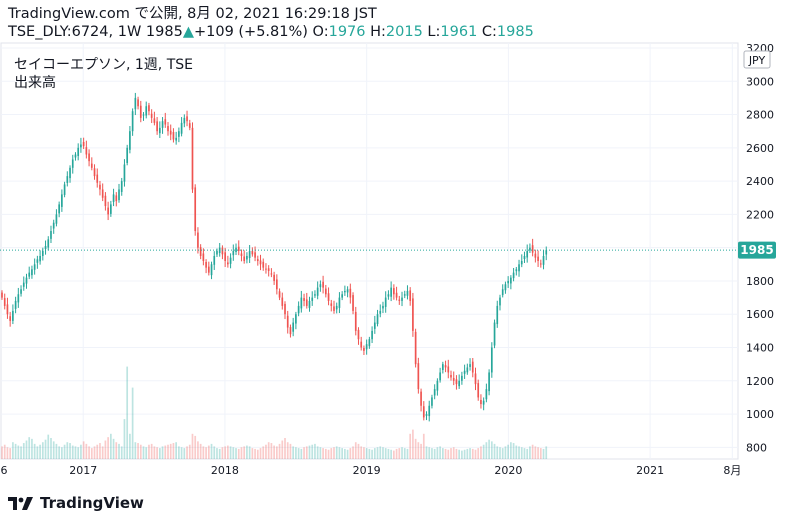 The image size is (788, 522). I want to click on high-value: 2015, so click(404, 32).